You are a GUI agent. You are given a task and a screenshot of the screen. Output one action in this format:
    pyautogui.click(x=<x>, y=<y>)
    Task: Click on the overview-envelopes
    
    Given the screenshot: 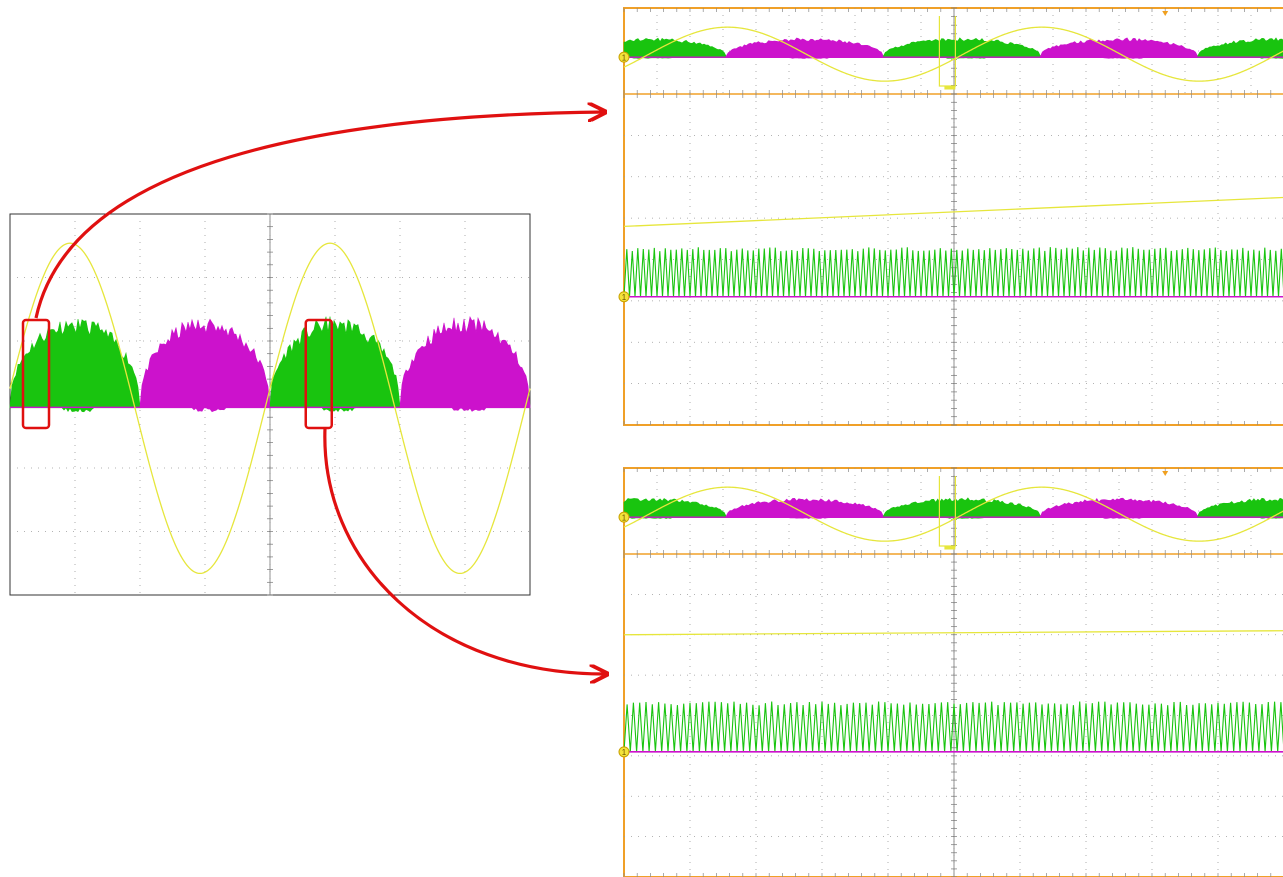 What is the action you would take?
    pyautogui.click(x=270, y=364)
    